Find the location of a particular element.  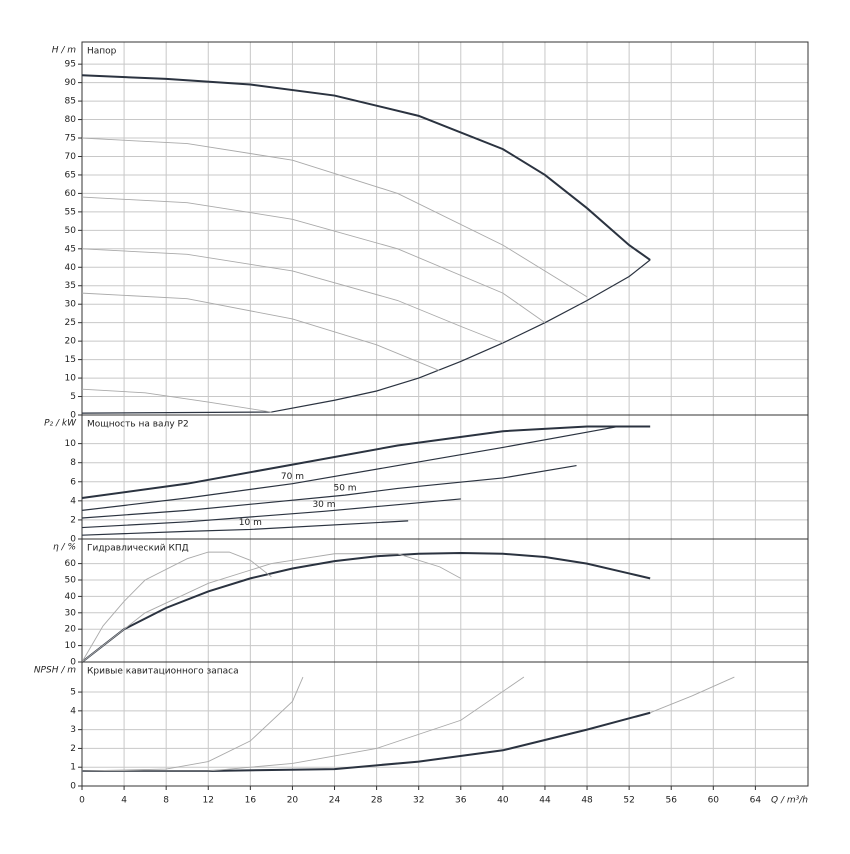

x-tick-label: 16 is located at coordinates (251, 801).